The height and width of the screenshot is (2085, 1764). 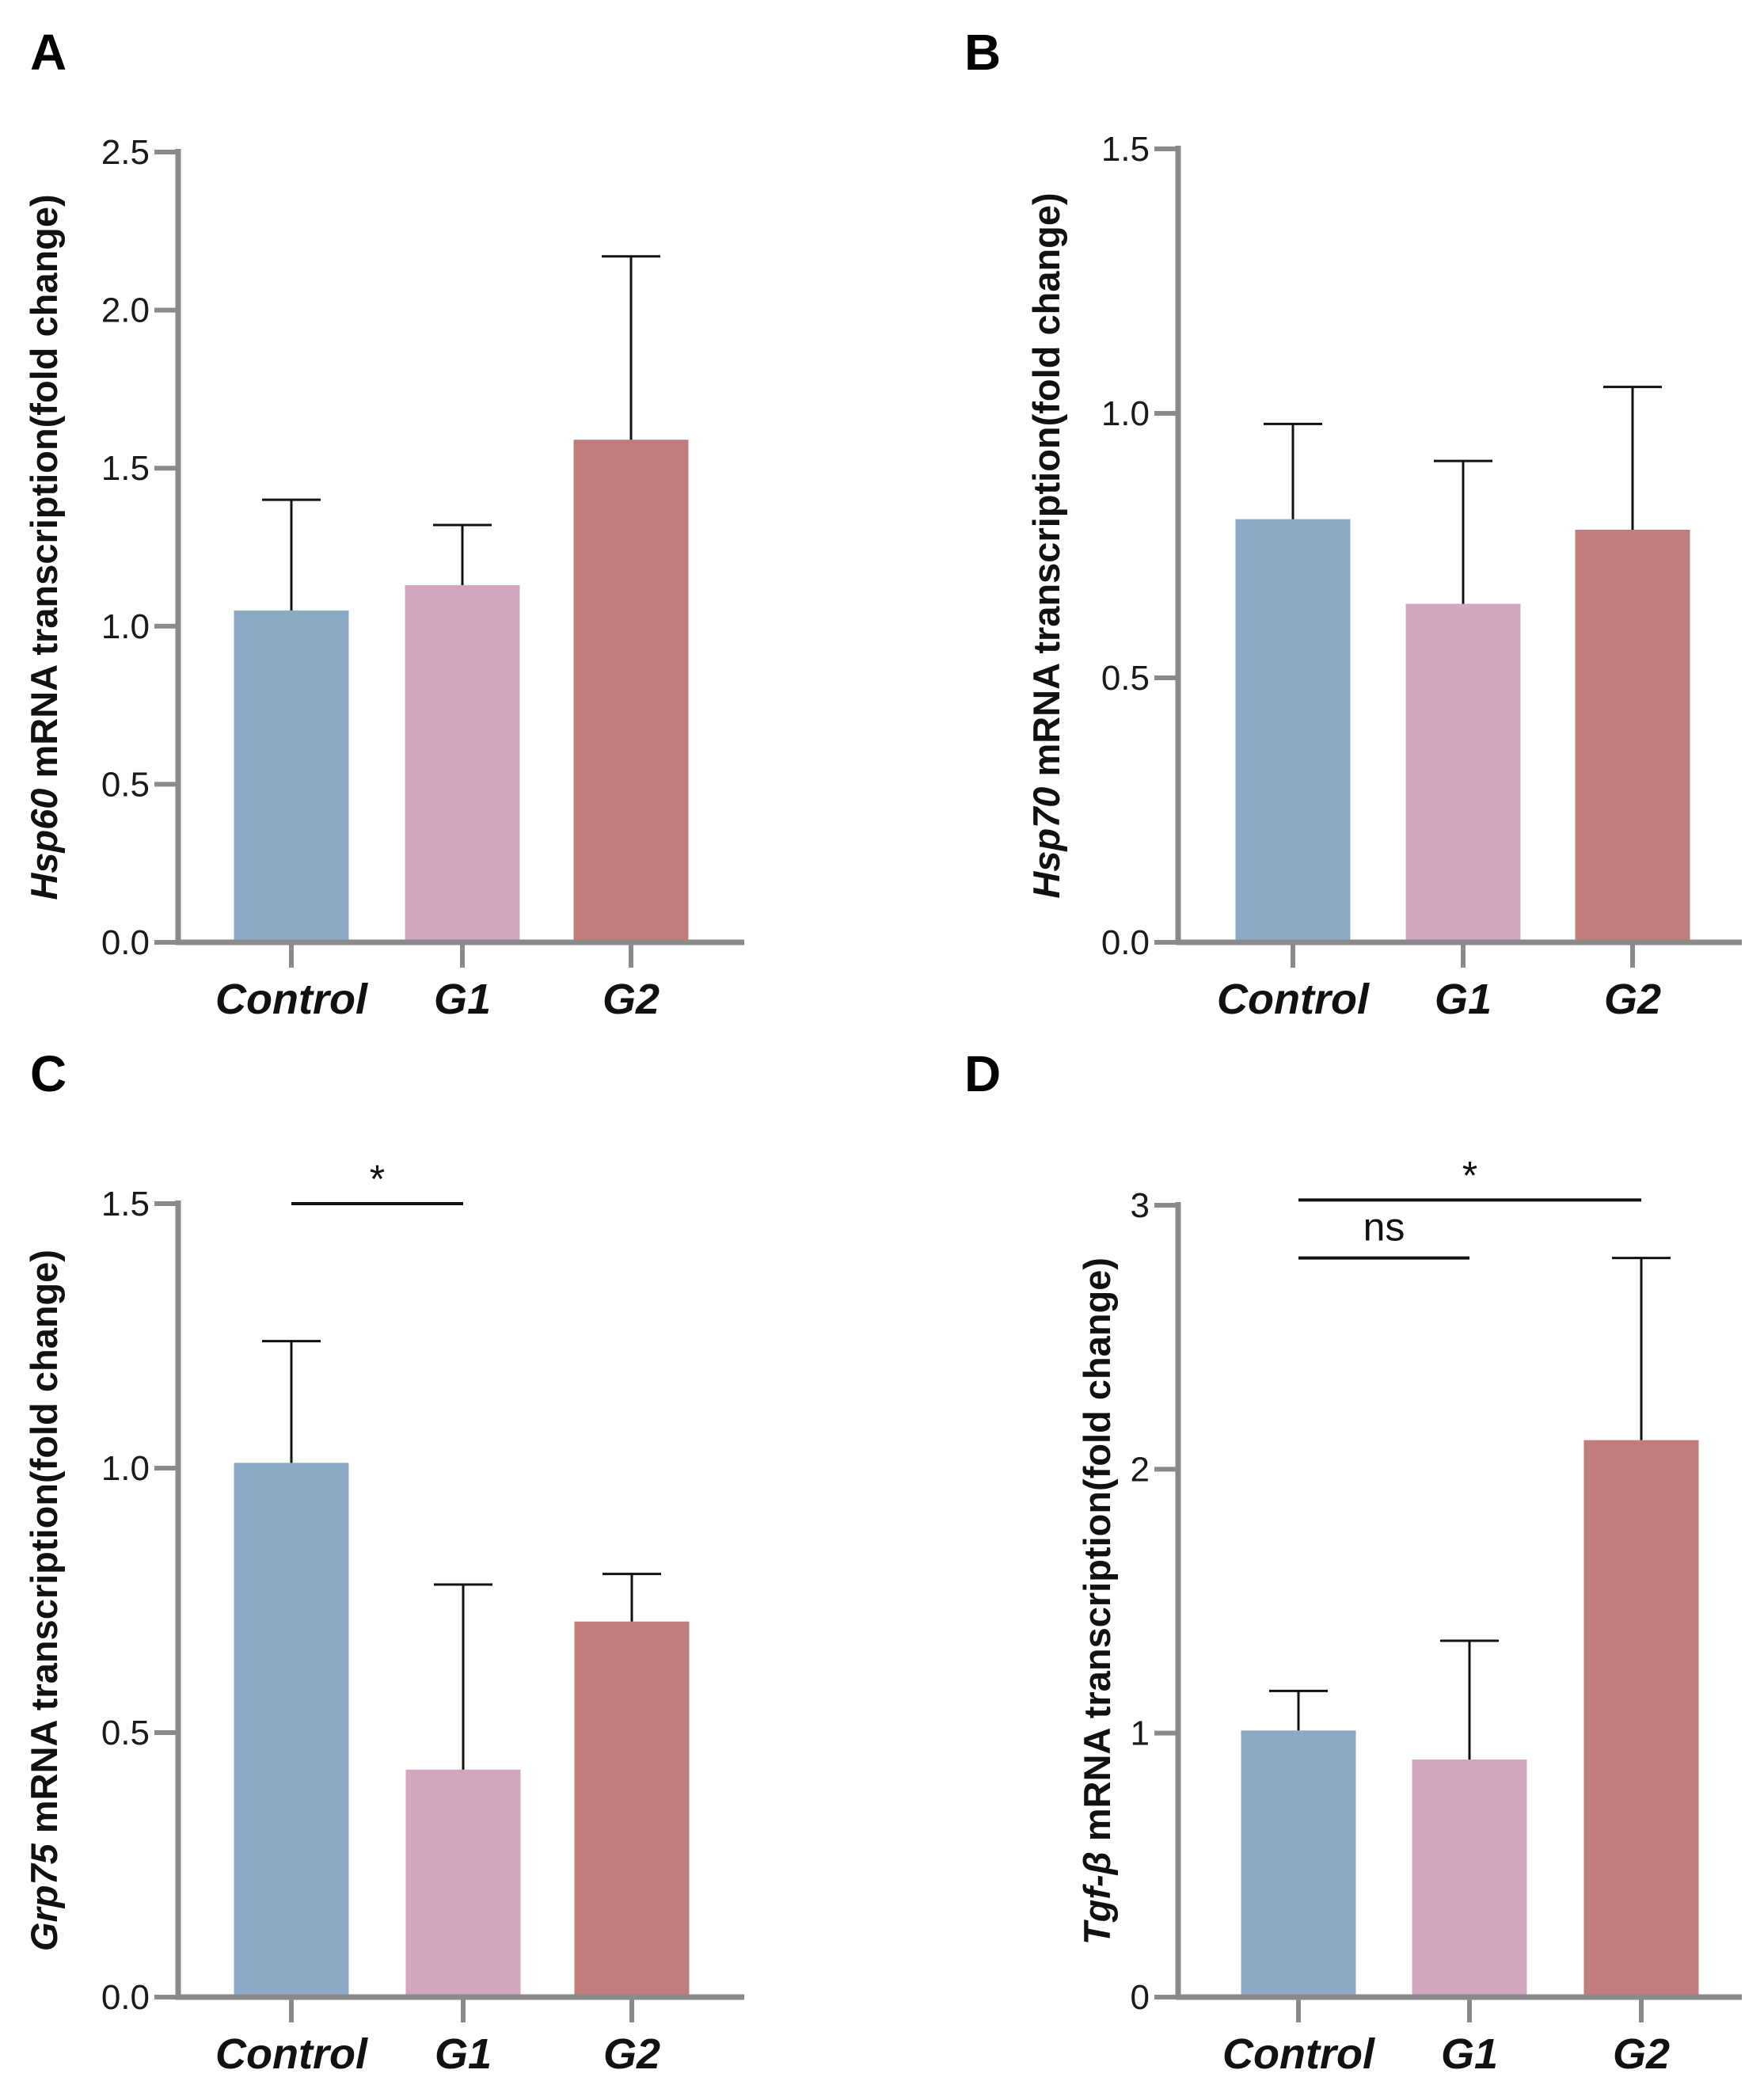 I want to click on y-tick-label: 2.5, so click(x=125, y=152).